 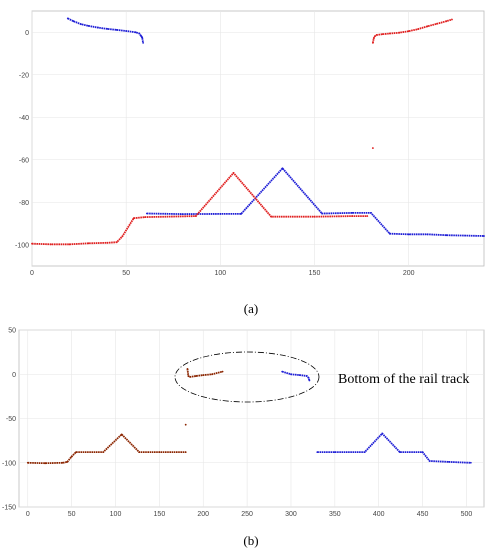 What do you see at coordinates (247, 514) in the screenshot?
I see `b-x-tick-label: 250` at bounding box center [247, 514].